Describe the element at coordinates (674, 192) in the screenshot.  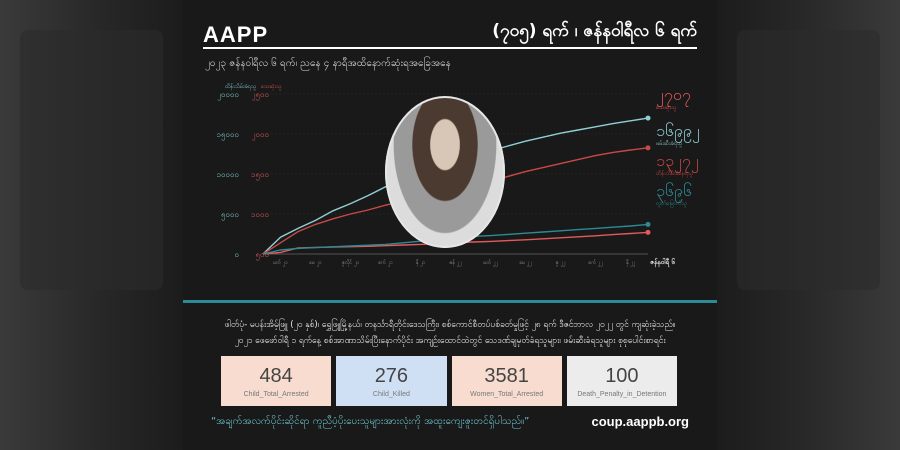
I see `series-end-value: ၃၆၉၆` at that location.